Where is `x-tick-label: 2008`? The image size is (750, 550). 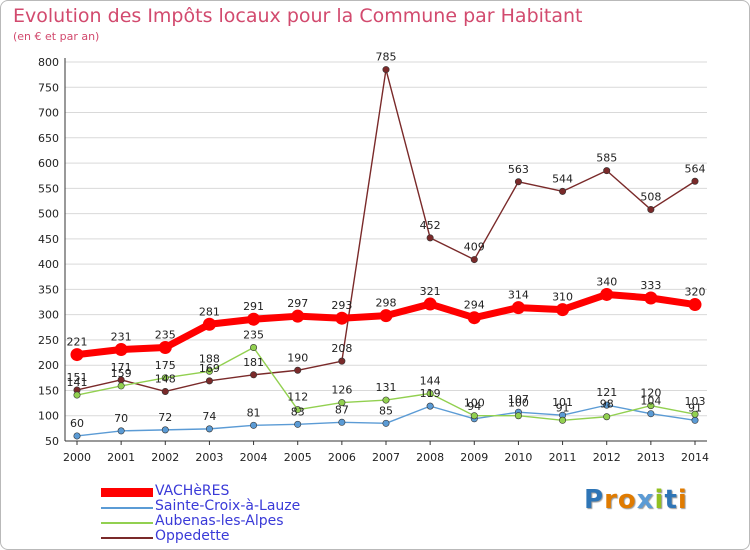 x-tick-label: 2008 is located at coordinates (430, 457).